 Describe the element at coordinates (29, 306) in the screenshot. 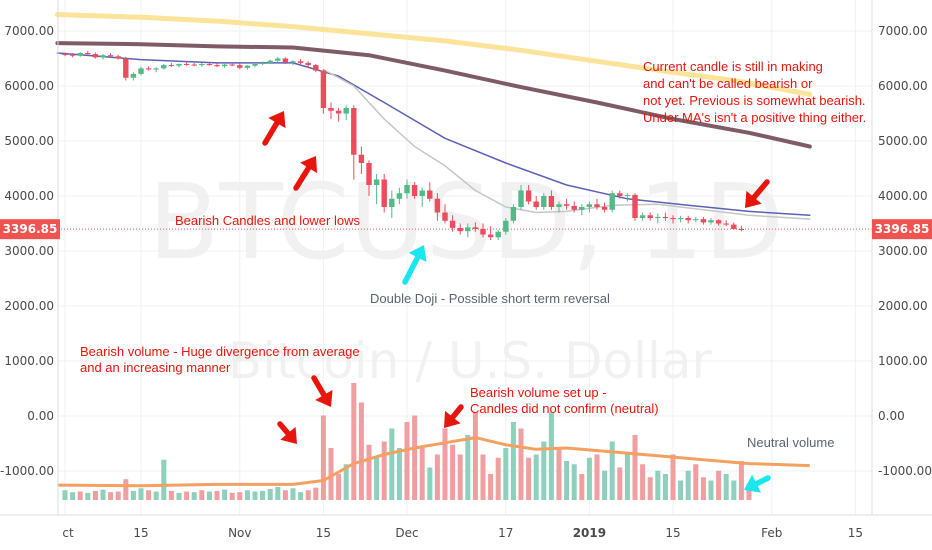

I see `y-tick-label-left: 2000.00` at that location.